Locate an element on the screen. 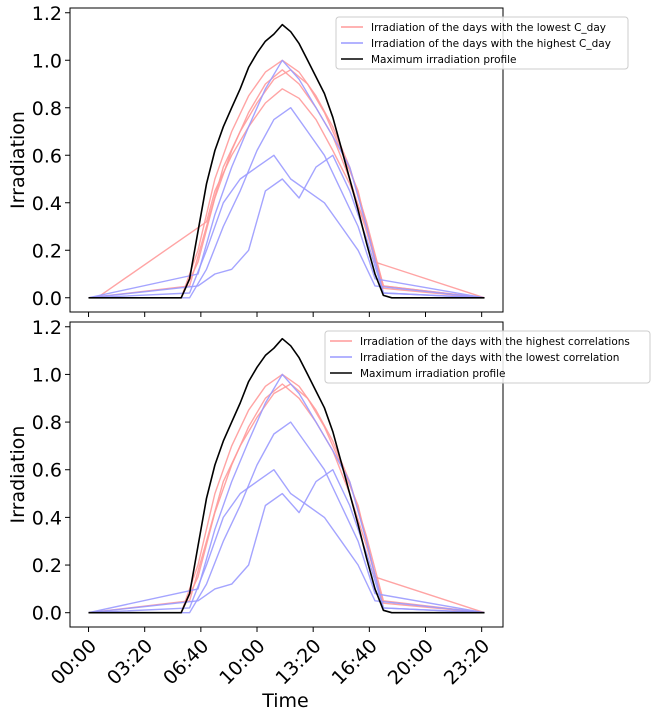 The height and width of the screenshot is (718, 656). x-axis-label: Time is located at coordinates (285, 701).